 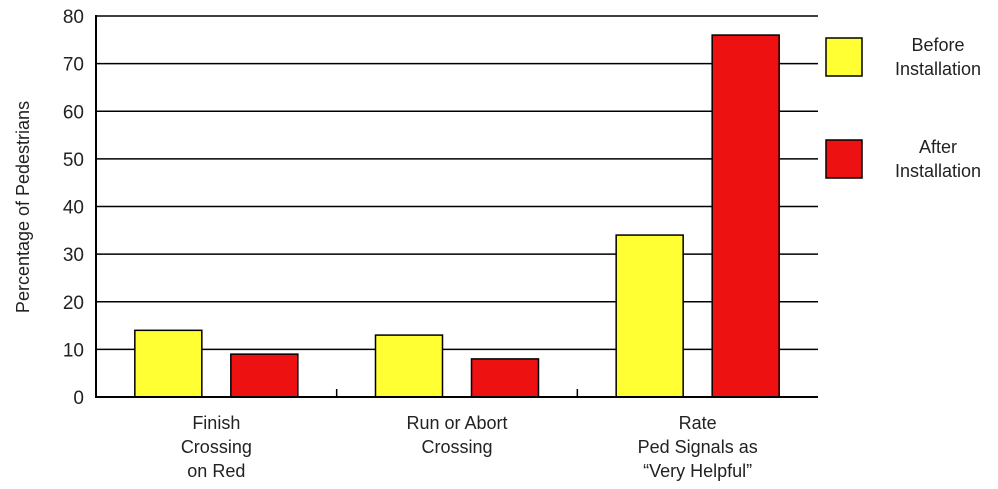 I want to click on x-category-label-line: Ped Signals as, so click(x=698, y=447).